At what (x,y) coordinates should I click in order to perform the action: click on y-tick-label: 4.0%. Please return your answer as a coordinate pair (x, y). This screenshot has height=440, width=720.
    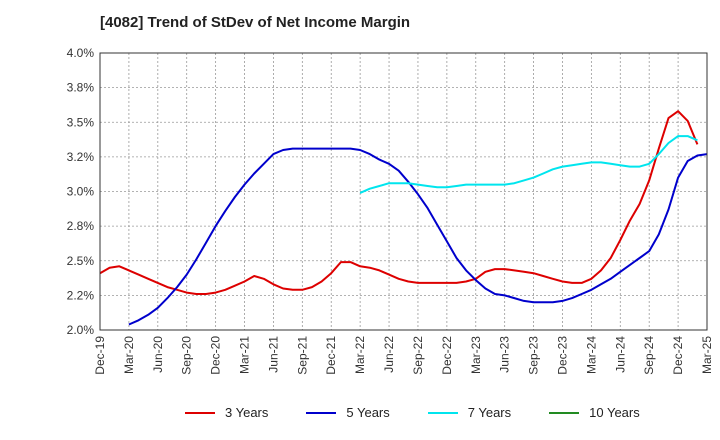
    Looking at the image, I should click on (81, 53).